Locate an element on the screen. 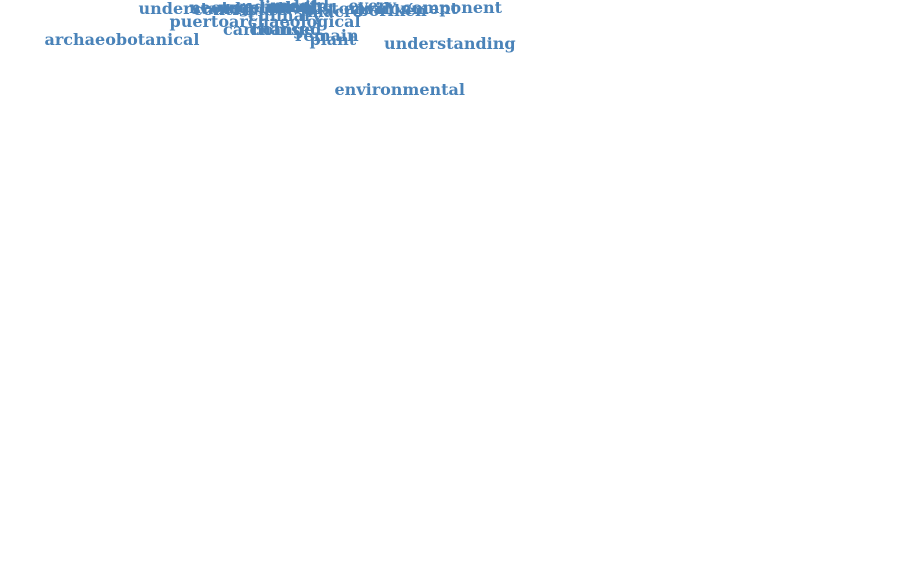 This screenshot has height=568, width=900. word-culinary: culinary is located at coordinates (285, 15).